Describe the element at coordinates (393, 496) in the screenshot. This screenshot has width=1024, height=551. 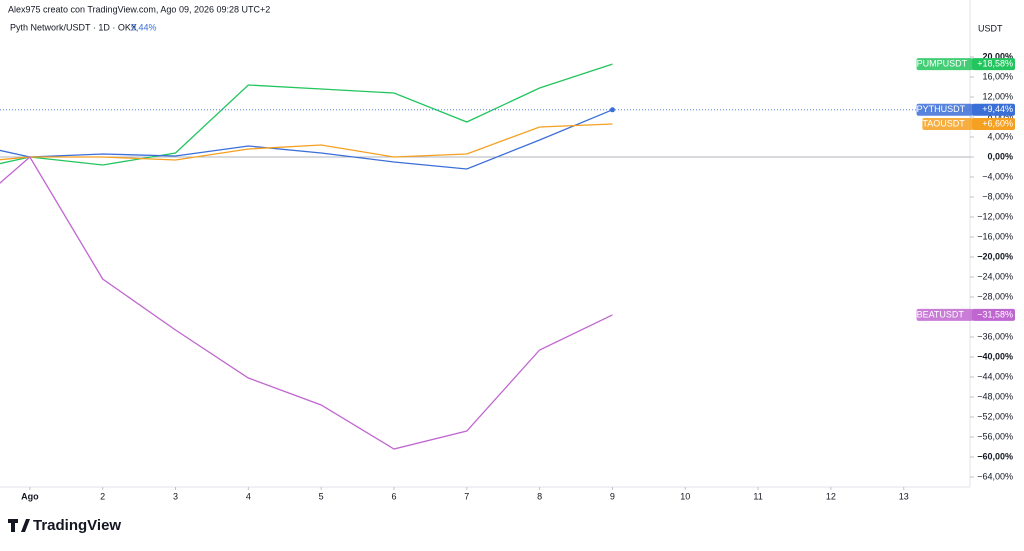
I see `x-tick-label: 6` at that location.